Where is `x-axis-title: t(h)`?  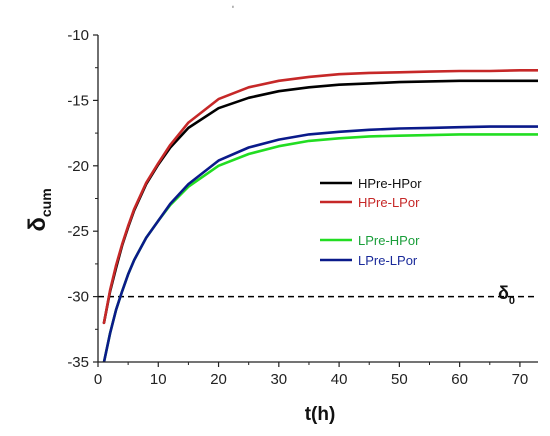
x-axis-title: t(h) is located at coordinates (320, 414).